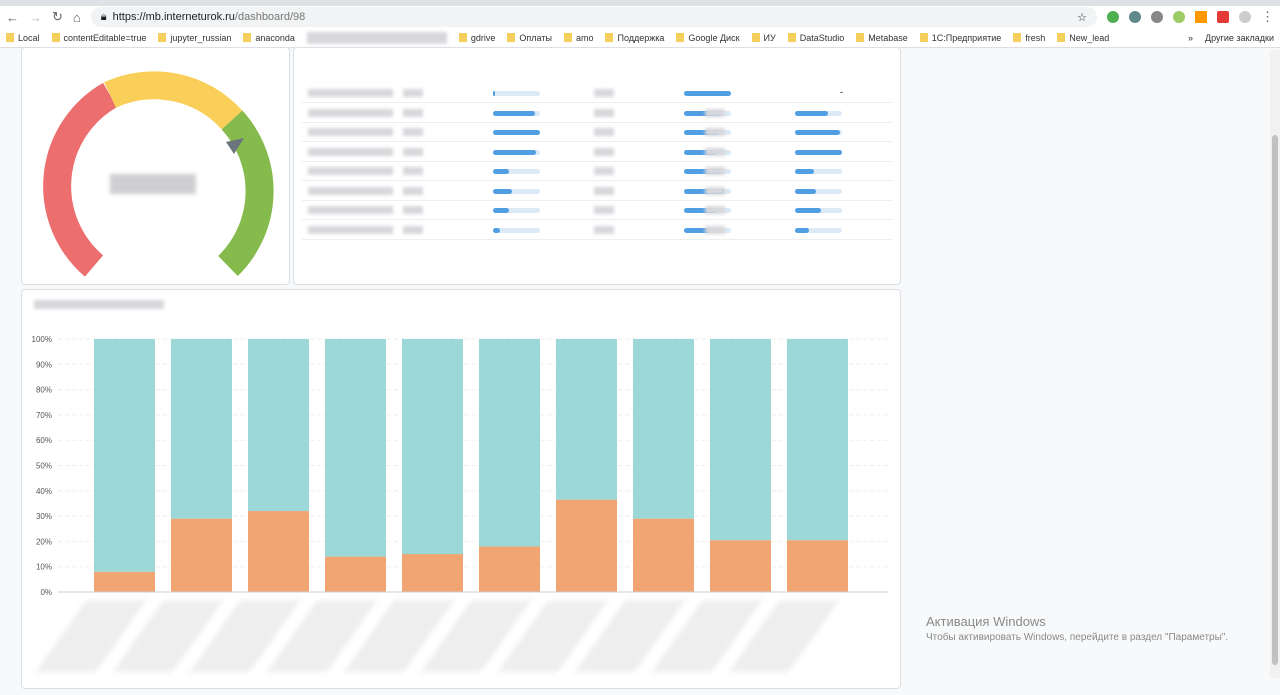 This screenshot has width=1280, height=695. I want to click on bookmark-label: jupyter_russian, so click(201, 37).